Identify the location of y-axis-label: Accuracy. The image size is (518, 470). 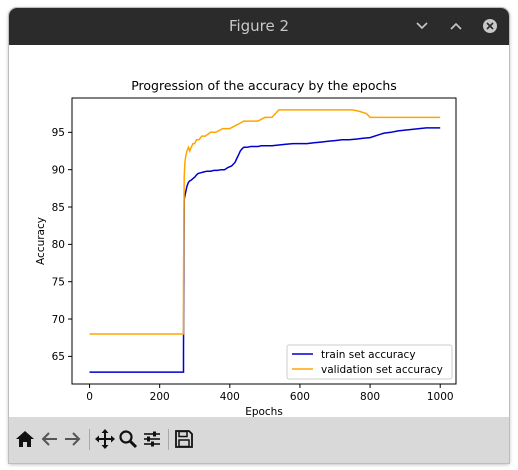
(41, 241).